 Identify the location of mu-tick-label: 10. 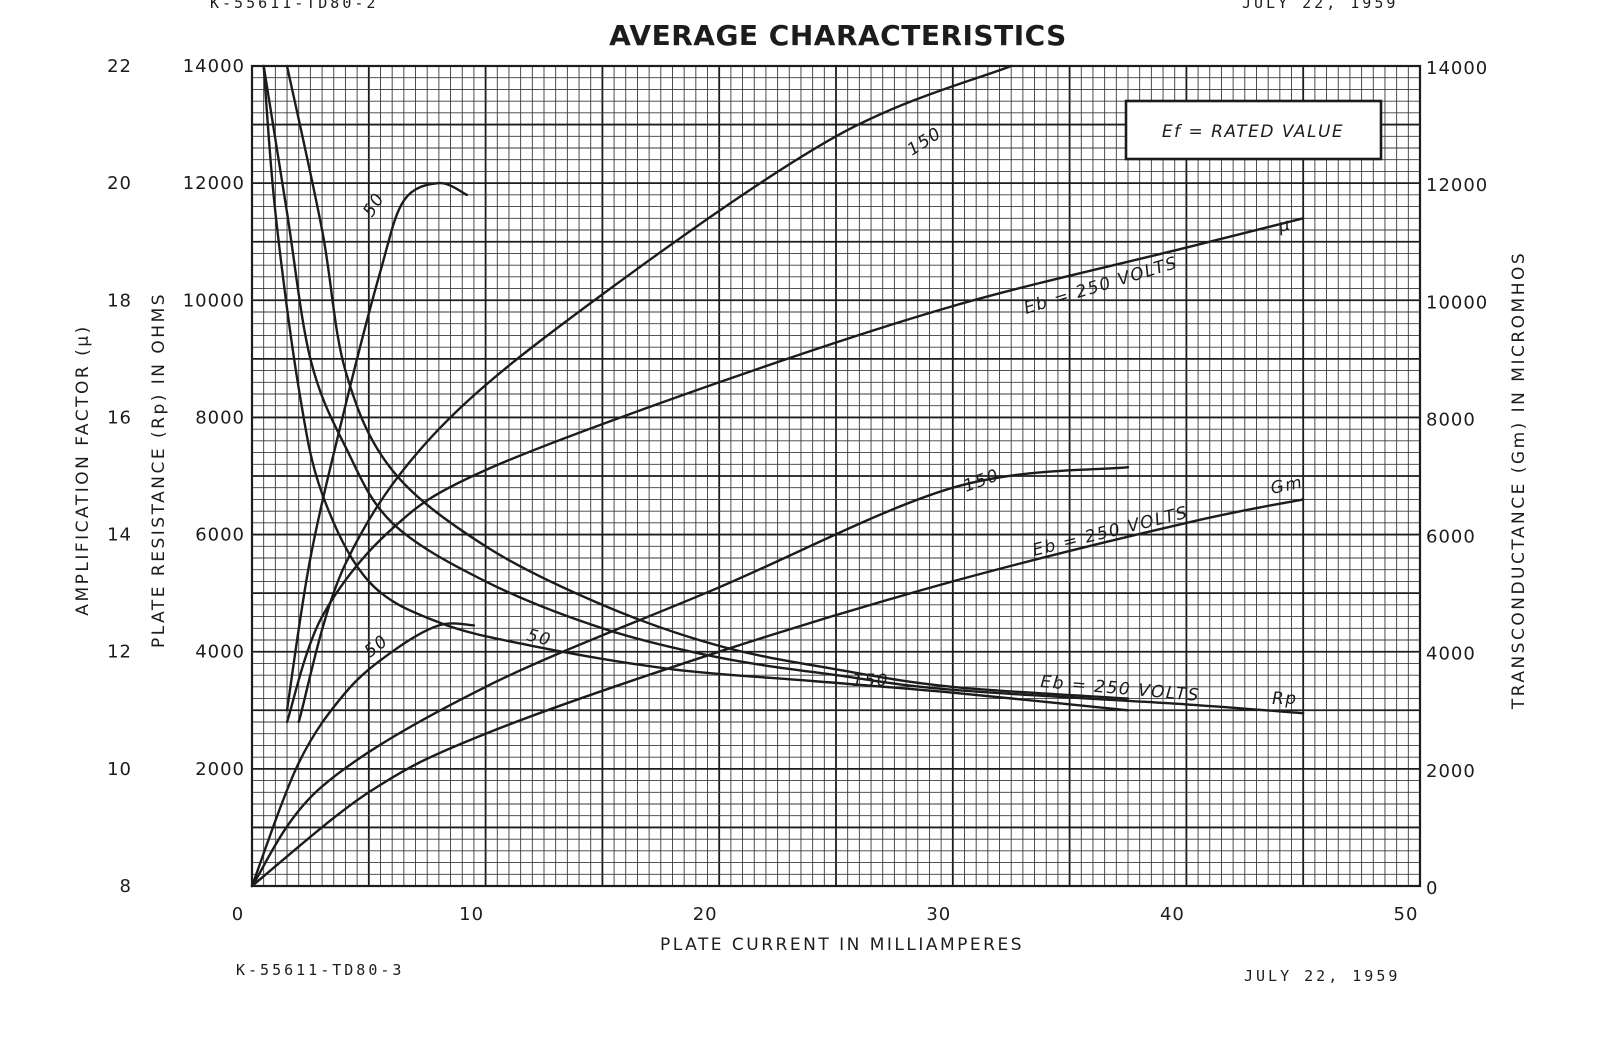
(119, 769).